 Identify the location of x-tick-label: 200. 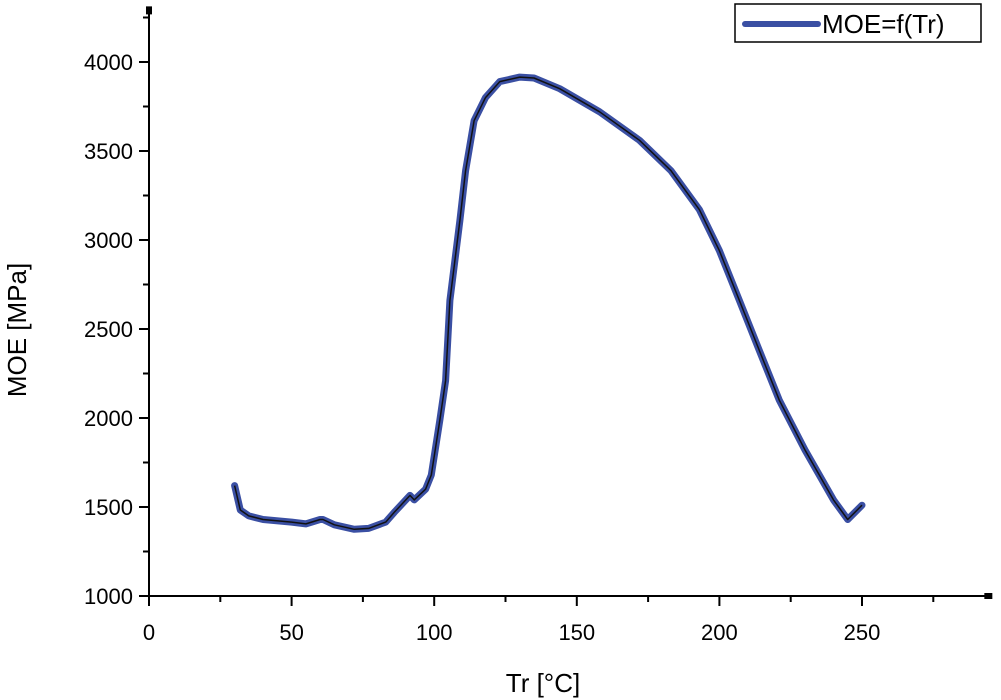
(719, 632).